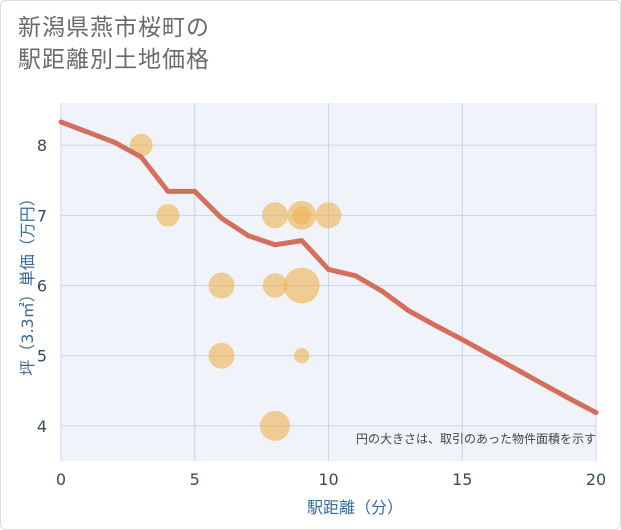 This screenshot has height=530, width=621. What do you see at coordinates (42, 215) in the screenshot?
I see `y-tick-label: 7` at bounding box center [42, 215].